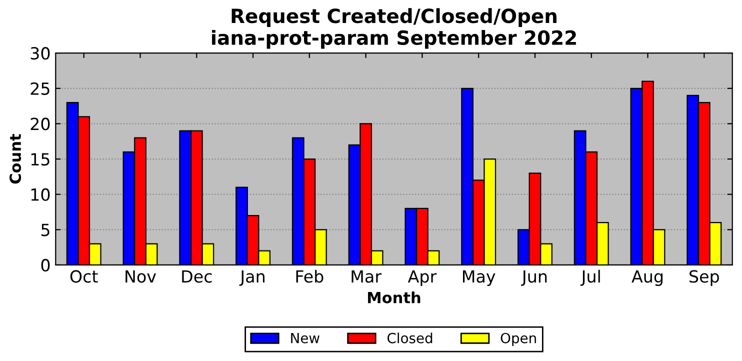 The height and width of the screenshot is (361, 742). I want to click on y-tick-label: 30, so click(40, 53).